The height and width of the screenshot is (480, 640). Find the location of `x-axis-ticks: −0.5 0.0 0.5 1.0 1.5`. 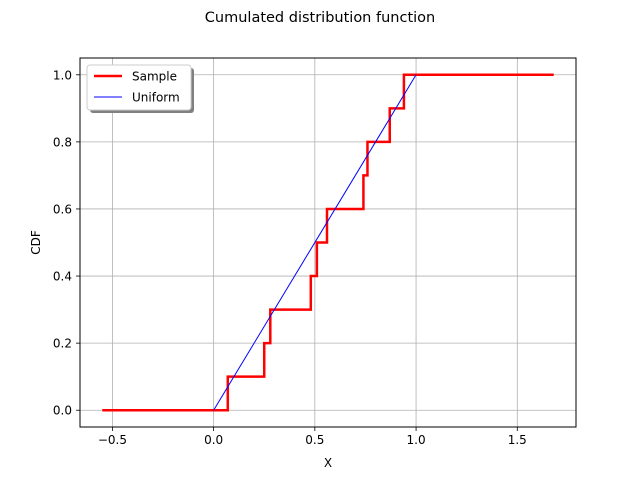

x-axis-ticks: −0.5 0.0 0.5 1.0 1.5 is located at coordinates (312, 437).